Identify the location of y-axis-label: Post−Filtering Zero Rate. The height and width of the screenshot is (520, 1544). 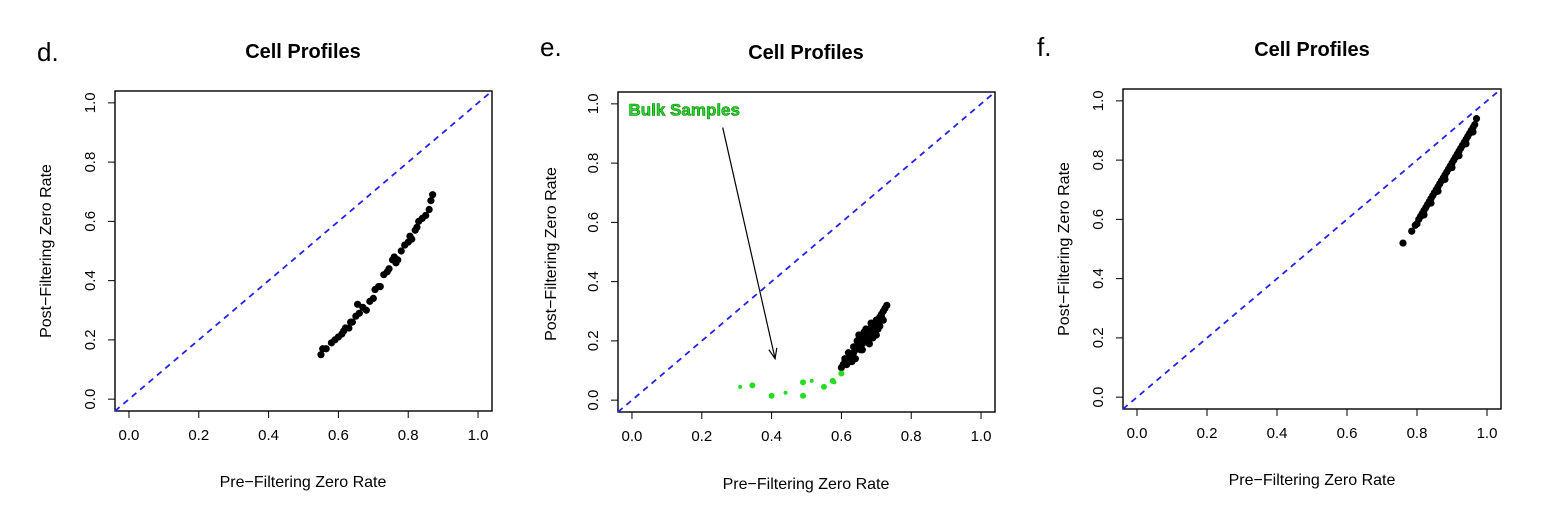
(1064, 249).